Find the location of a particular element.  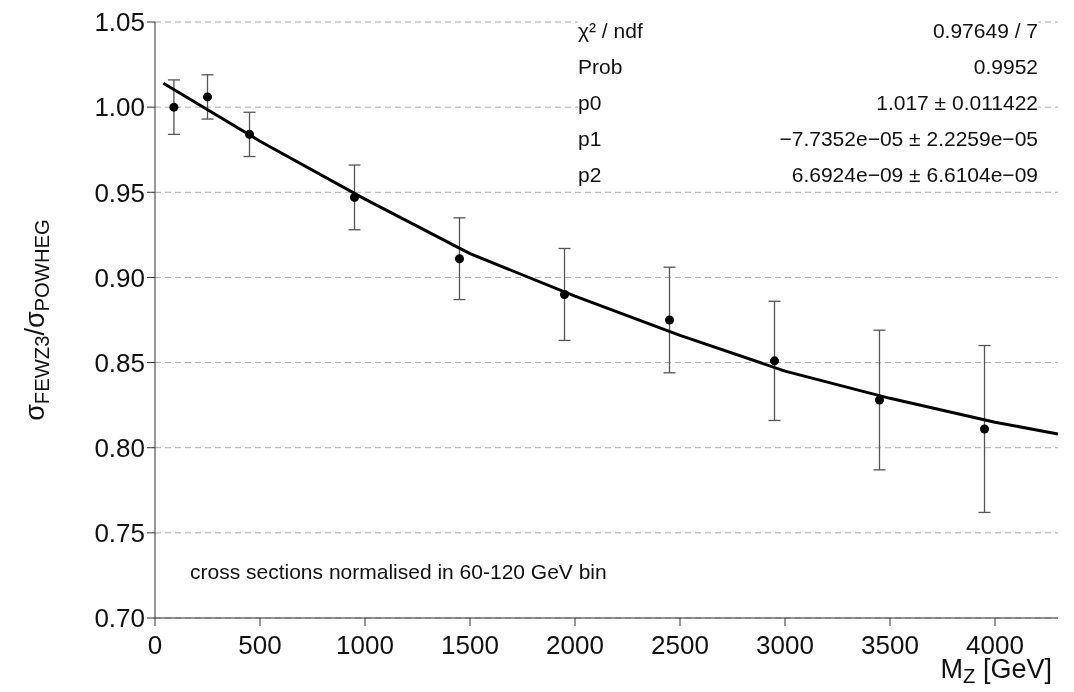

x-tick-label: 3000 is located at coordinates (785, 645).